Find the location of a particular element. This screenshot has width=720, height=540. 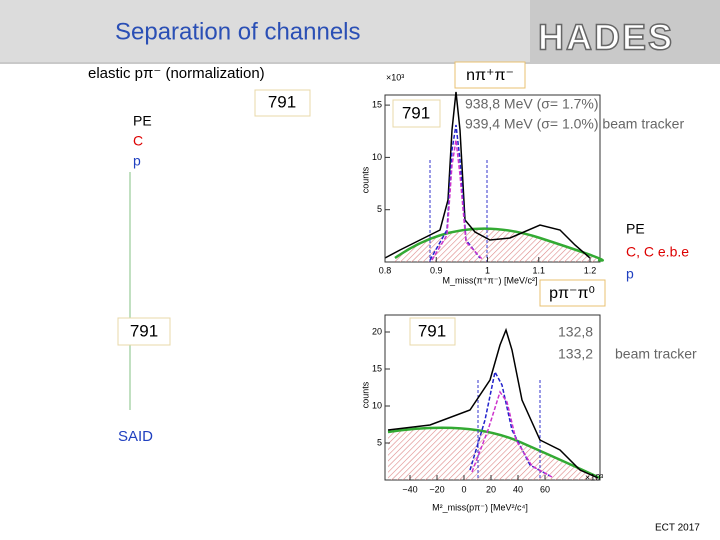

legend-c: C, C e.b.e is located at coordinates (657, 252).